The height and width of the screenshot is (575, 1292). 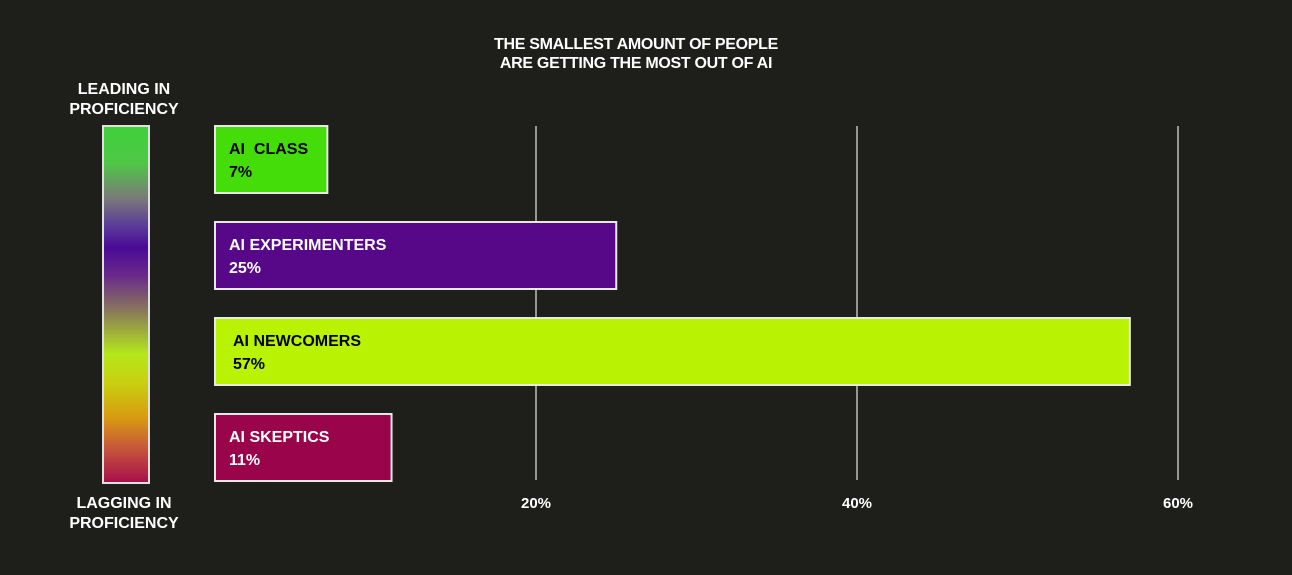 I want to click on x-tick-label: 60%, so click(x=1178, y=503).